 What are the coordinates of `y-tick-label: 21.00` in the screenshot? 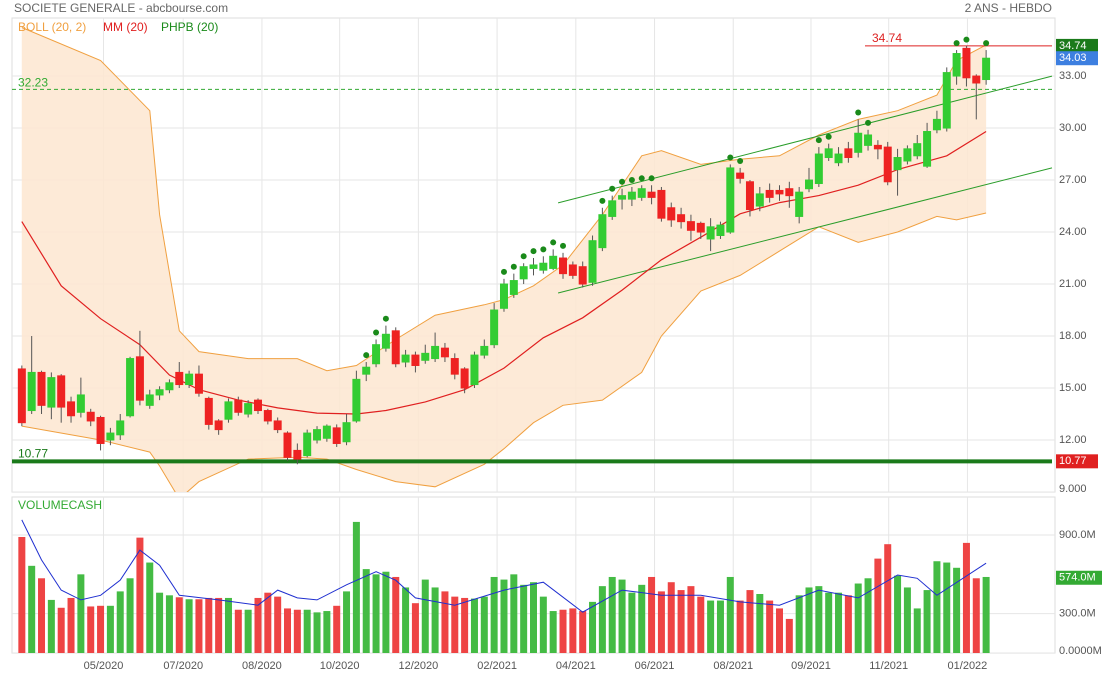 It's located at (1073, 284).